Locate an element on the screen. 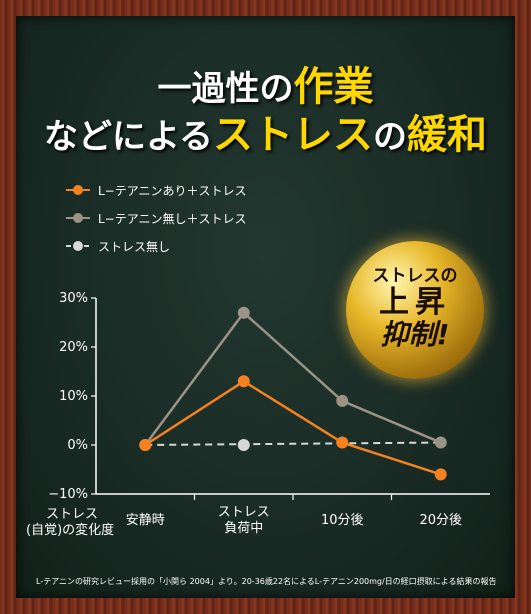 The width and height of the screenshot is (531, 614). legend-label: L−テアニン無し＋ストレス is located at coordinates (172, 218).